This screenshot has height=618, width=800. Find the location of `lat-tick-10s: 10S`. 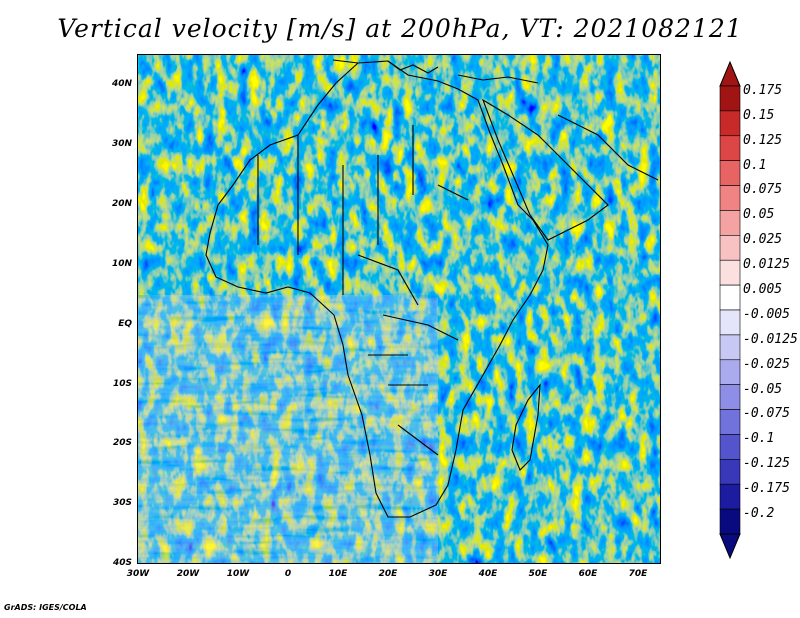

lat-tick-10s: 10S is located at coordinates (122, 384).